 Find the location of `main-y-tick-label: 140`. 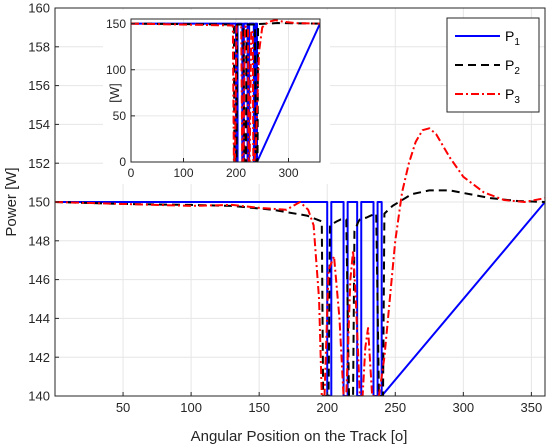

main-y-tick-label: 140 is located at coordinates (39, 396).